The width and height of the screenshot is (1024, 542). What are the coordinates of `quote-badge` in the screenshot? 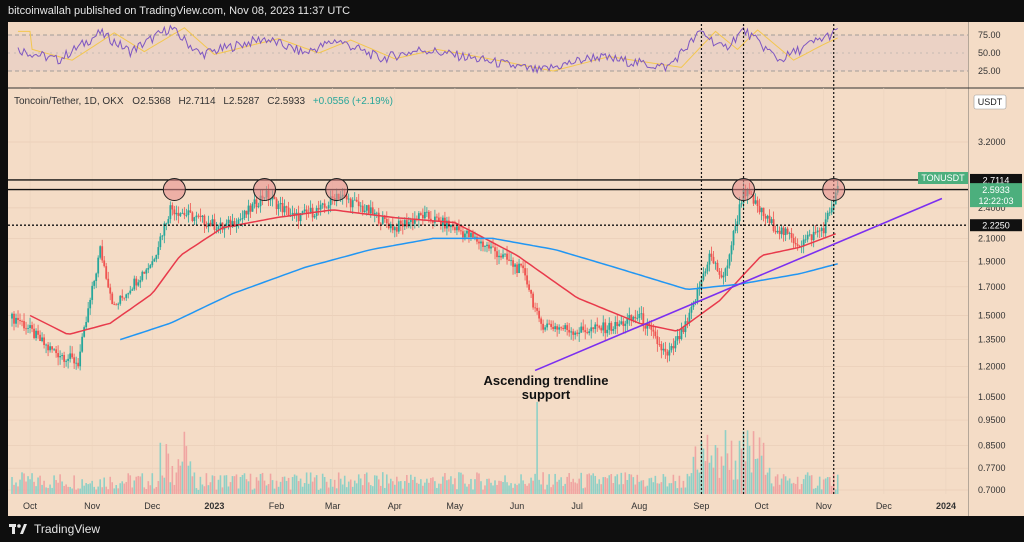 It's located at (990, 102).